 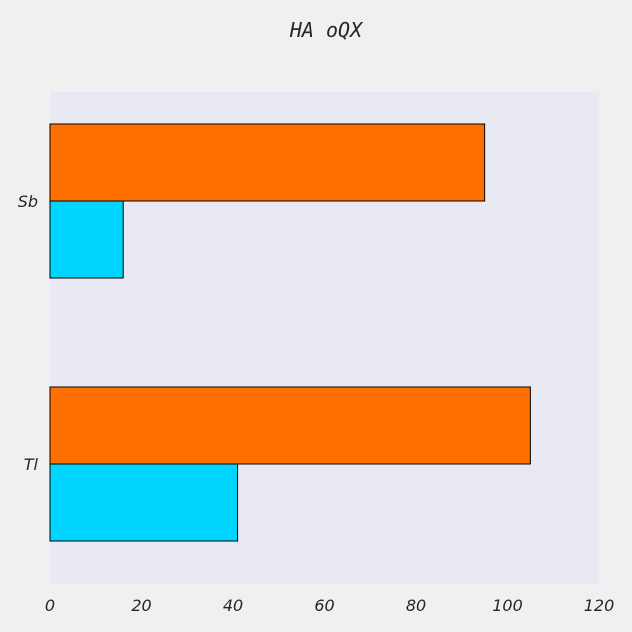 I want to click on chart-title: HA oQX, so click(x=326, y=30).